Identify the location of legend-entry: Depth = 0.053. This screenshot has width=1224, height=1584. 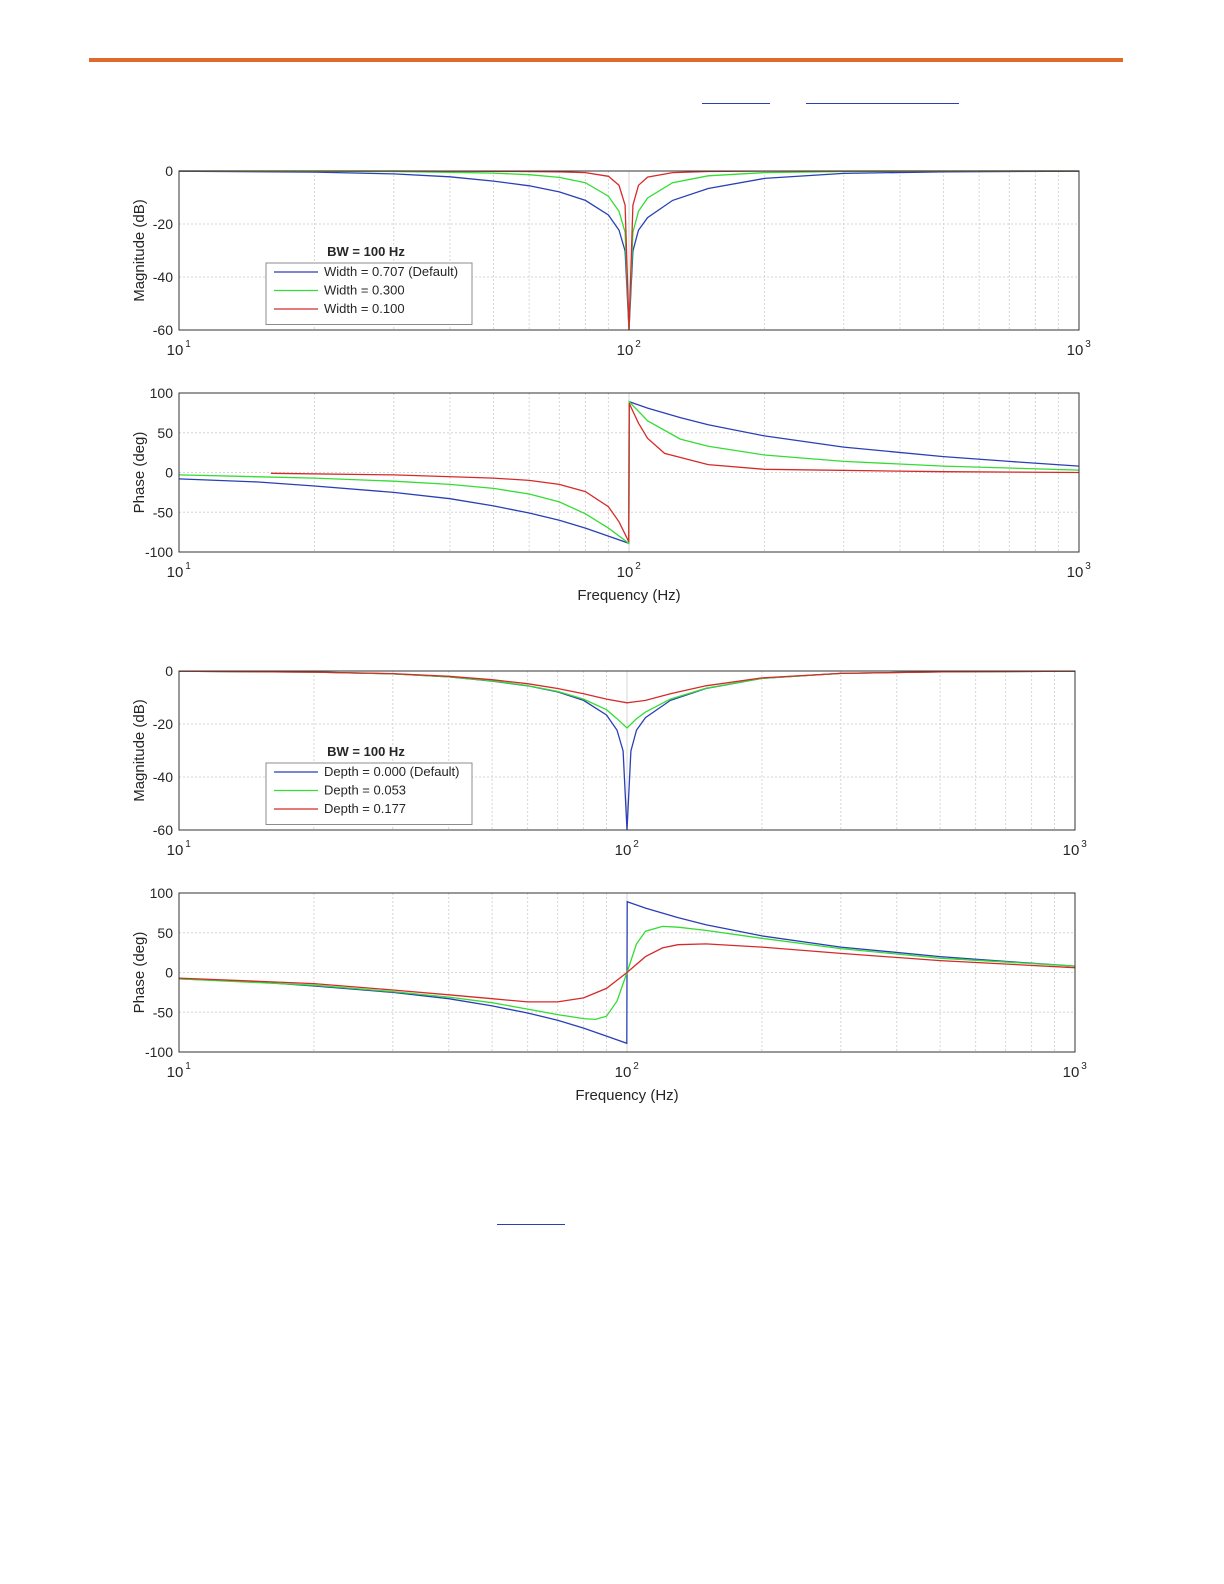
(365, 790).